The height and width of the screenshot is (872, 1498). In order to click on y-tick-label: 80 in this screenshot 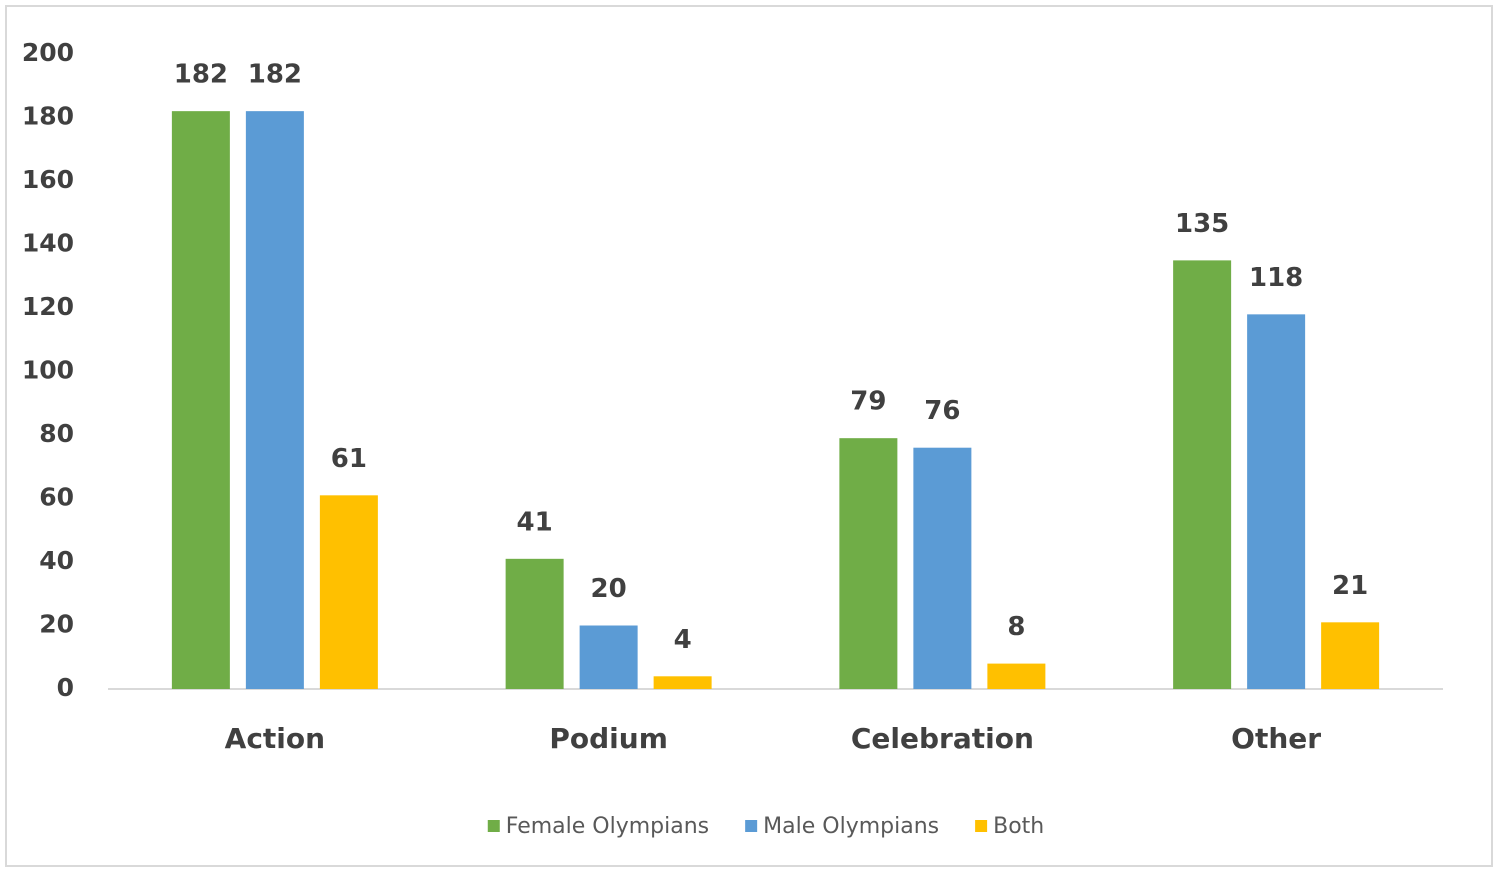, I will do `click(56, 433)`.